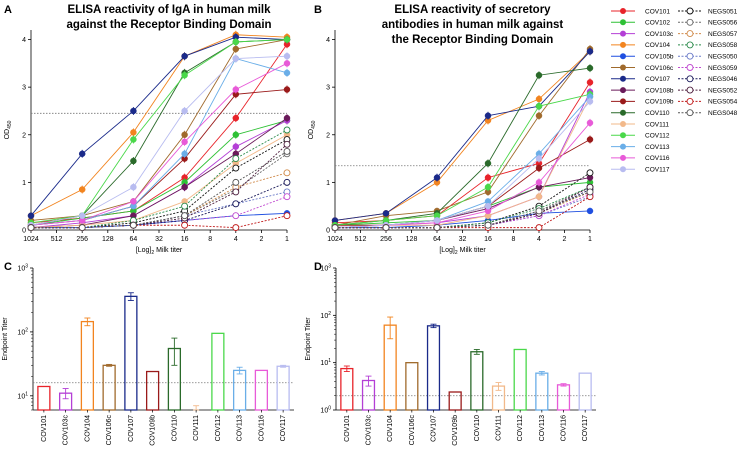 This screenshot has width=749, height=449. I want to click on panel-letter-b: B, so click(318, 10).